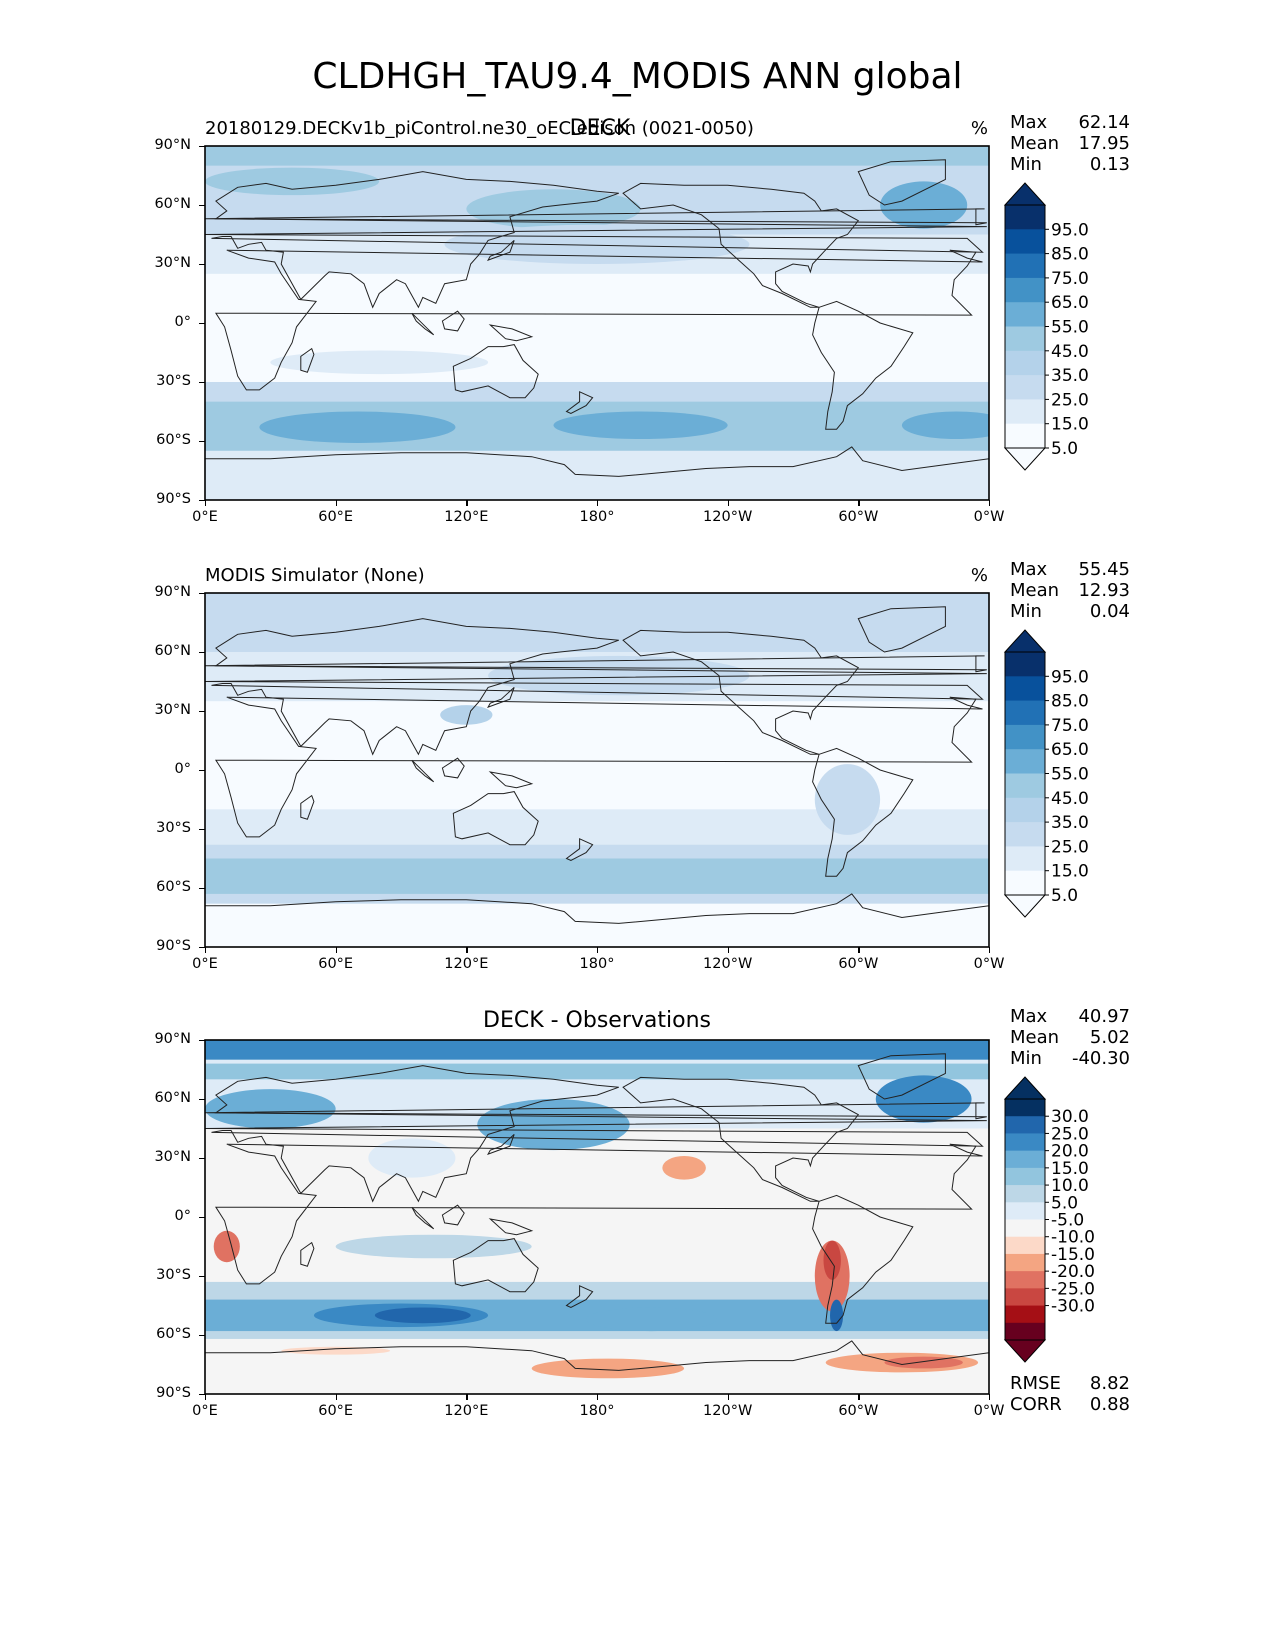 The image size is (1275, 1650). I want to click on colorbar-level-label: 20.0, so click(1070, 1152).